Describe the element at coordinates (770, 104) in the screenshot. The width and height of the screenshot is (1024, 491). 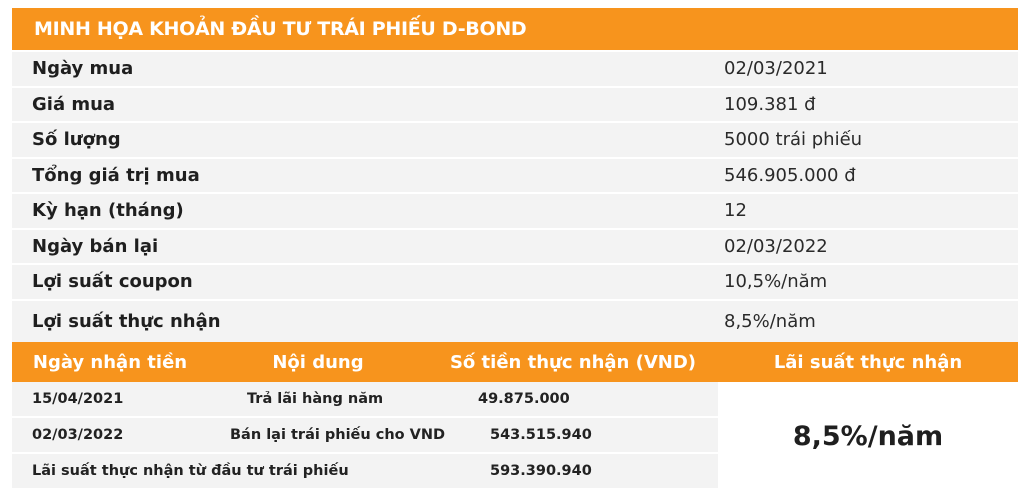
I see `info-value: 109.381 đ` at that location.